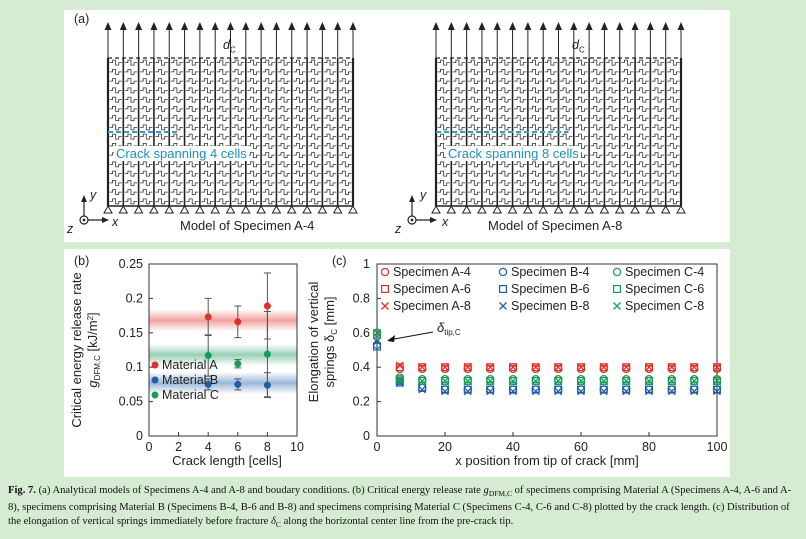  What do you see at coordinates (445, 222) in the screenshot?
I see `axis-x-a8: x` at bounding box center [445, 222].